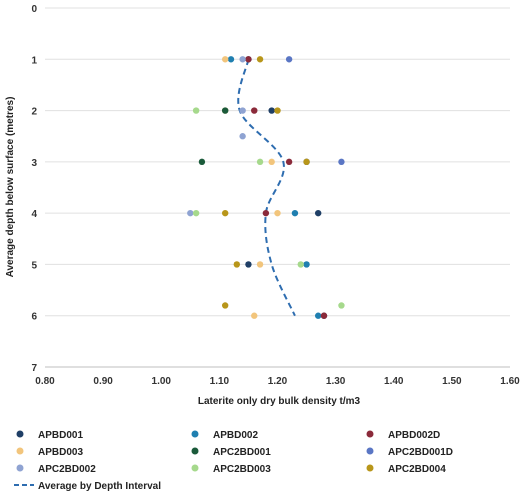 This screenshot has width=524, height=491. I want to click on legend-label: APC2BD003, so click(242, 469).